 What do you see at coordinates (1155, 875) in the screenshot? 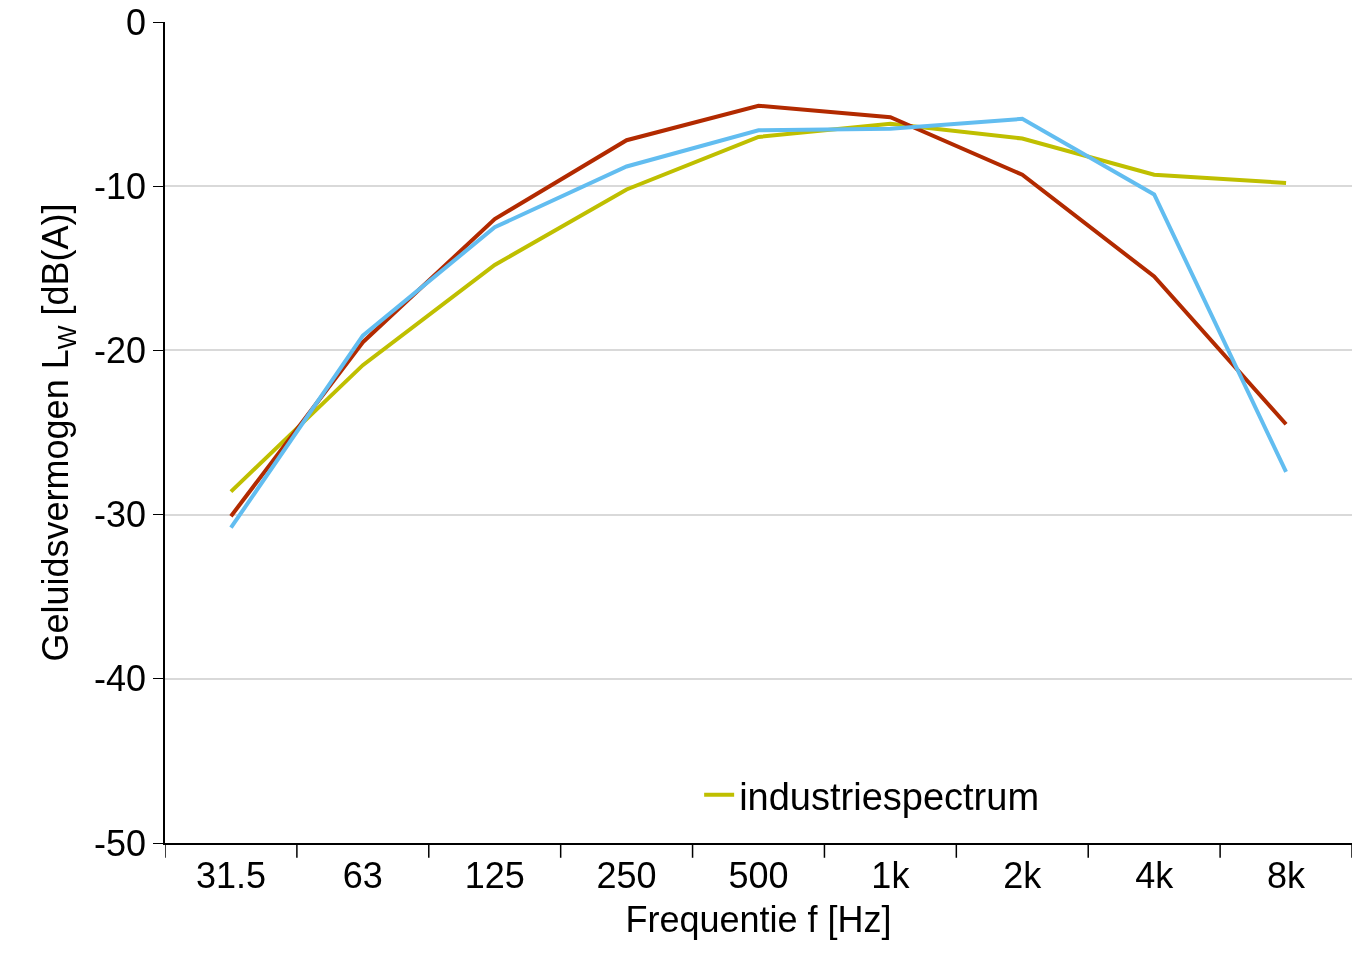
I see `x-tick-label: 4k` at bounding box center [1155, 875].